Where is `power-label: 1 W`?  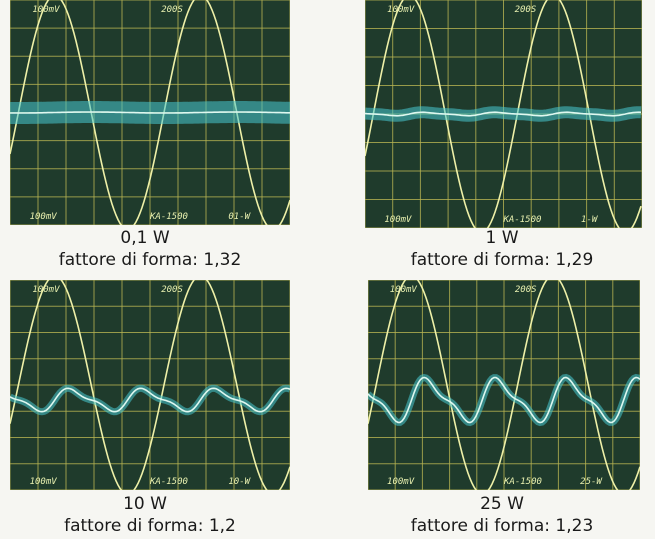 power-label: 1 W is located at coordinates (502, 238).